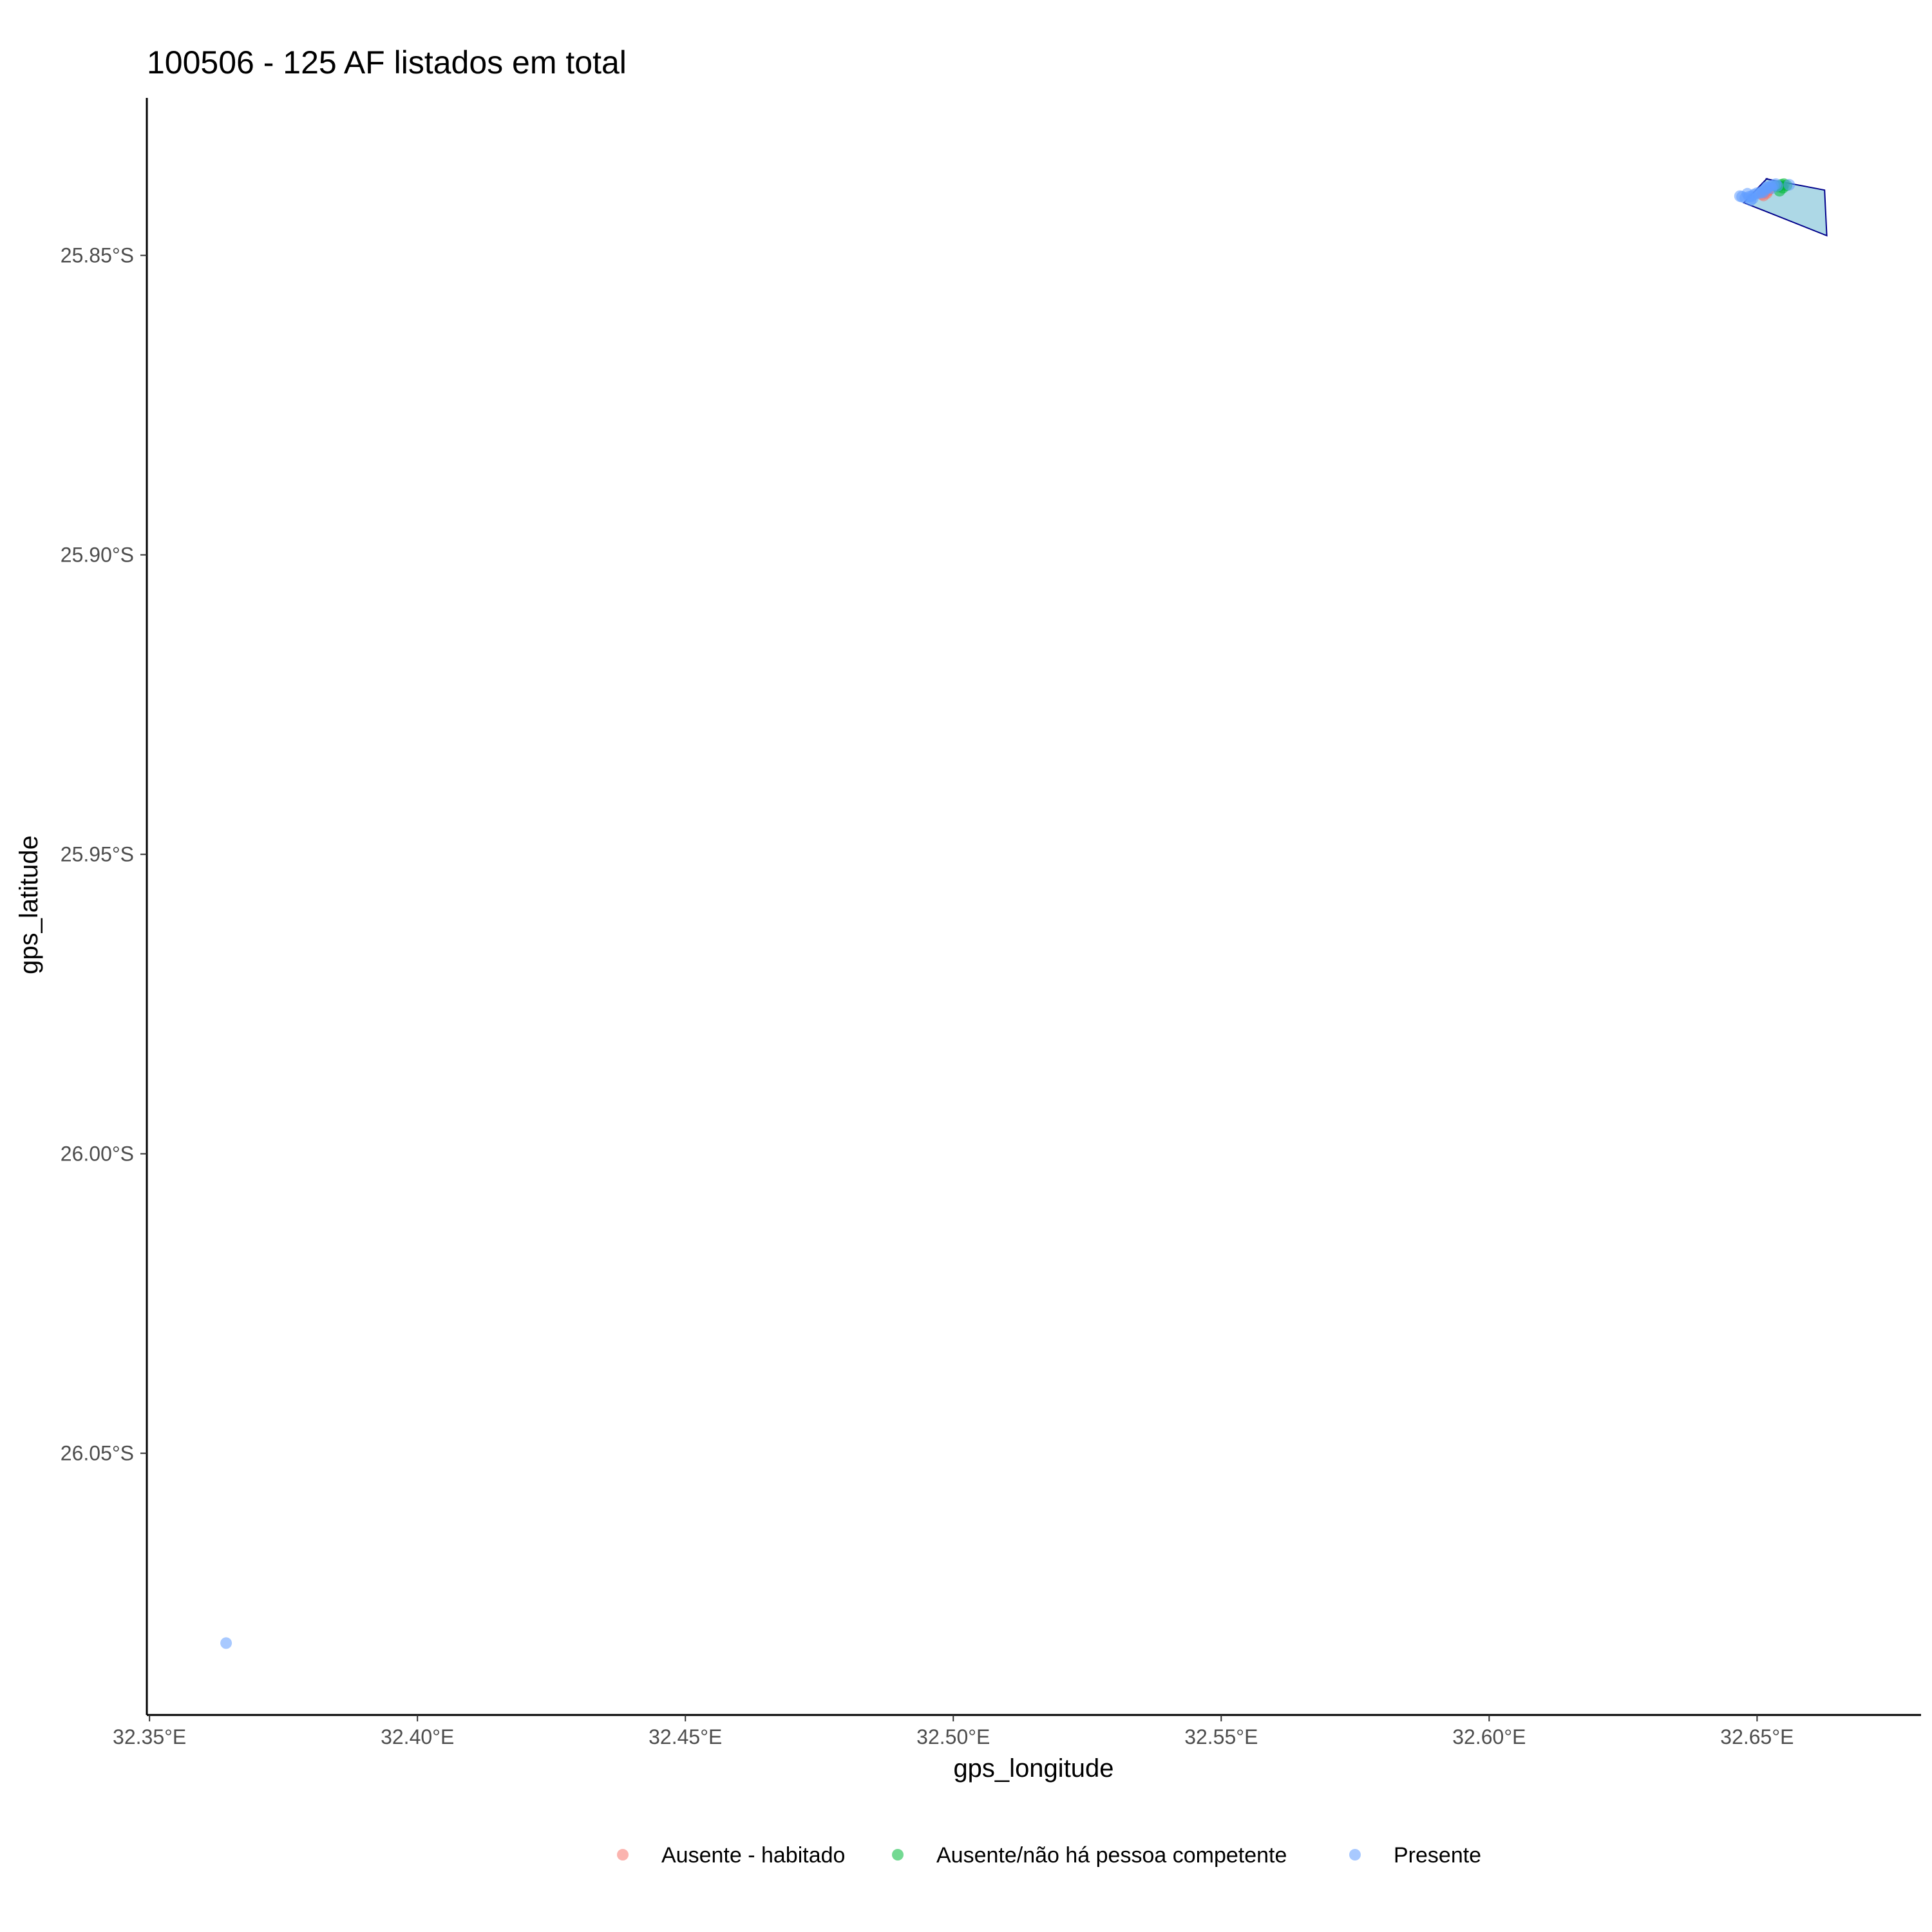 The height and width of the screenshot is (1932, 1932). I want to click on legend-label: Ausente - habitado, so click(753, 1855).